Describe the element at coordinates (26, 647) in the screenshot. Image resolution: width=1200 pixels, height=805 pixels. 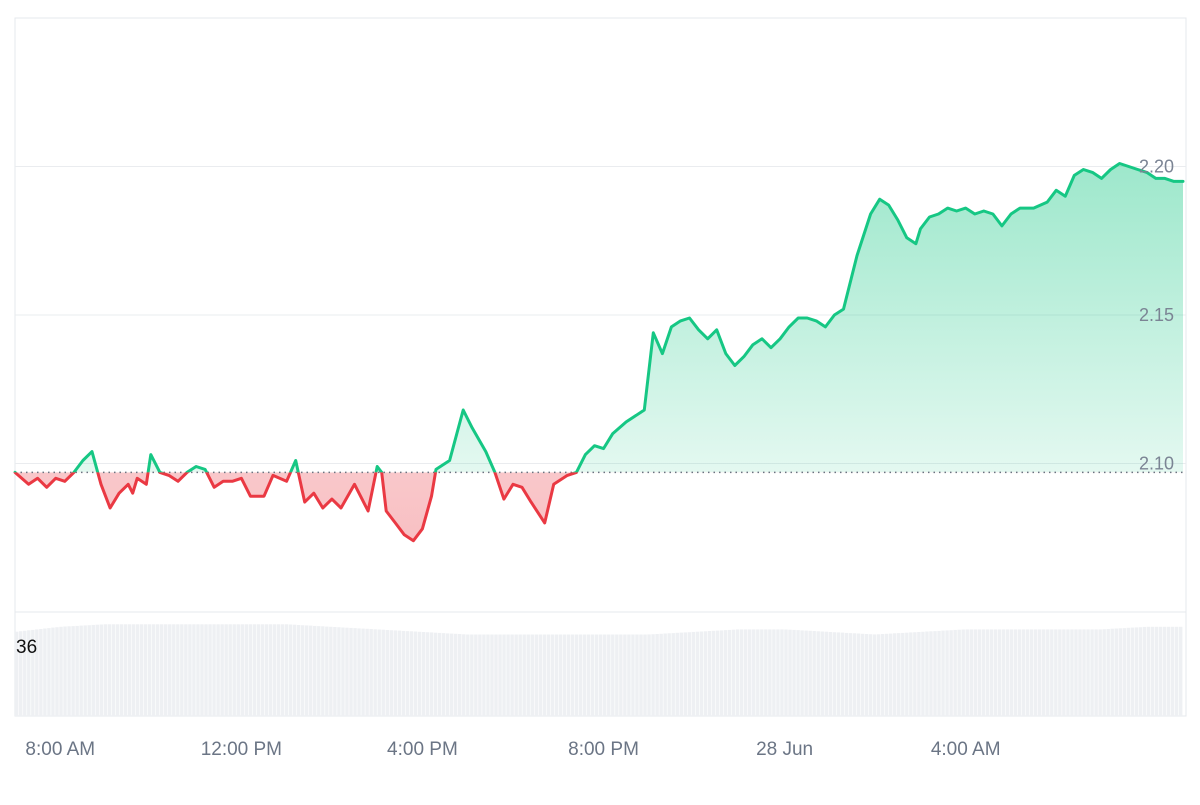
I see `volume-label: 36` at that location.